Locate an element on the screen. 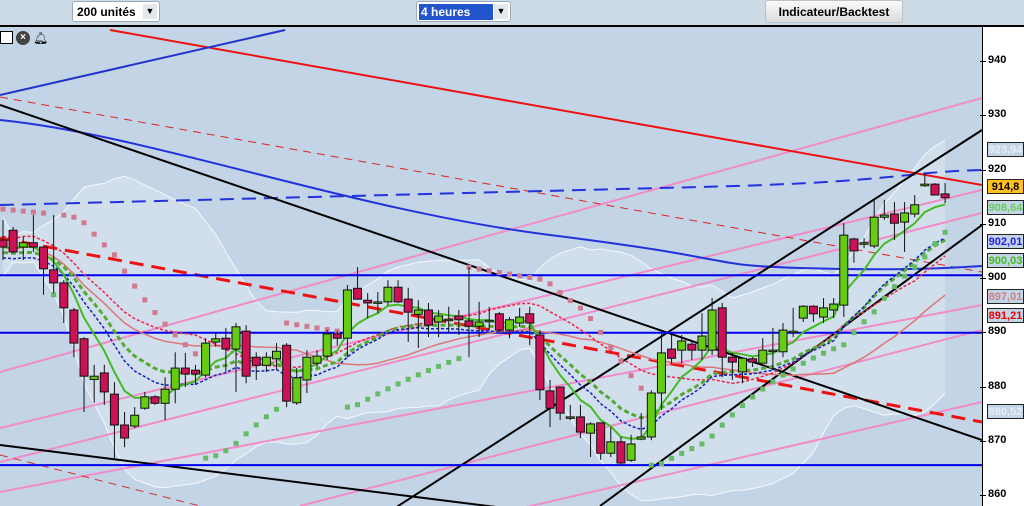  indicator-backtest-button: Indicateur/Backtest is located at coordinates (834, 11).